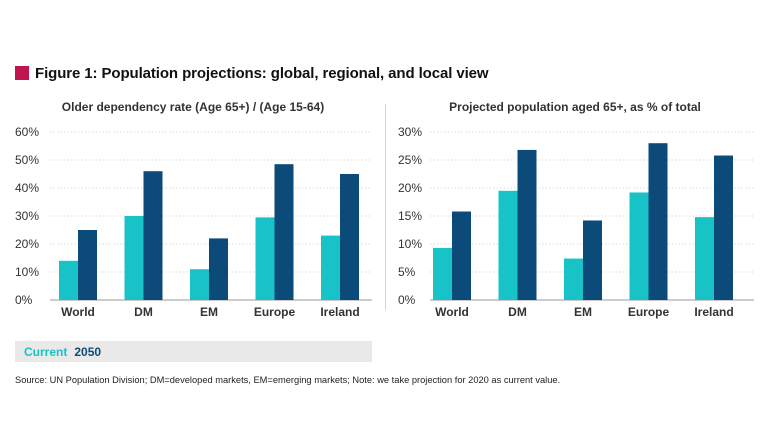 This screenshot has height=445, width=768. What do you see at coordinates (46, 351) in the screenshot?
I see `legend-item-current: Current` at bounding box center [46, 351].